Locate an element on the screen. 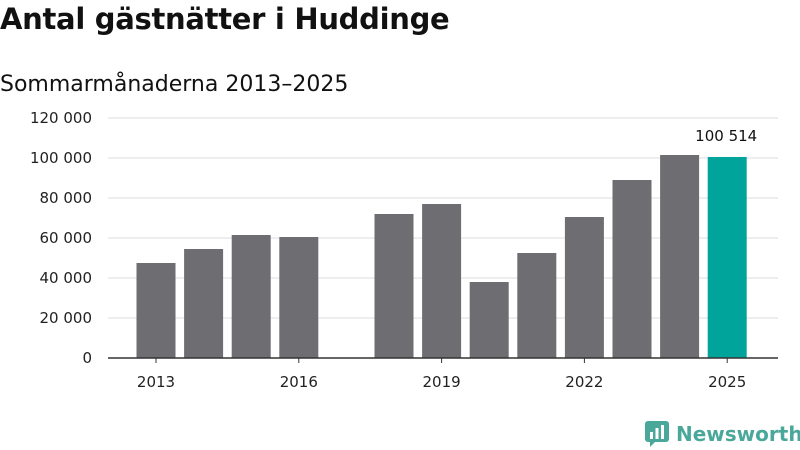 This screenshot has height=450, width=800. data-label: 100 514 is located at coordinates (726, 136).